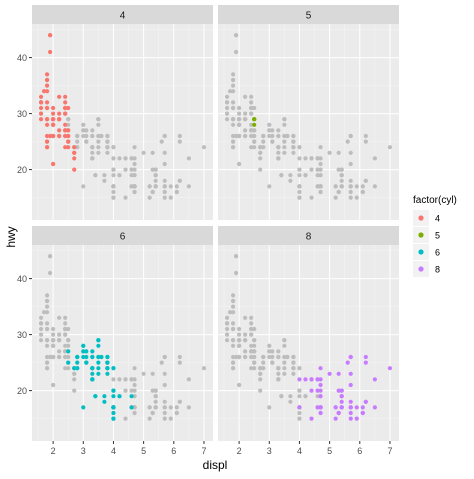 This screenshot has width=474, height=479. I want to click on x-tick-label: 7, so click(203, 451).